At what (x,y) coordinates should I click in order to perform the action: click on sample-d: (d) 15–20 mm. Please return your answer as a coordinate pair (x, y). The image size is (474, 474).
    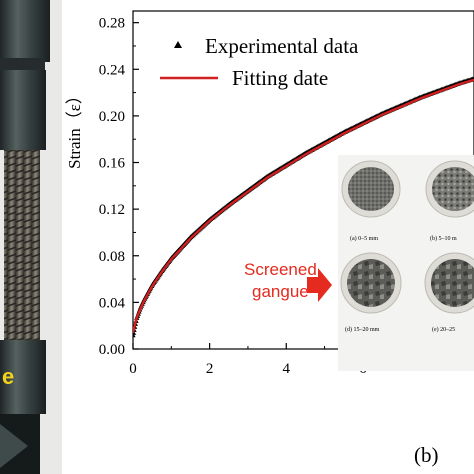
    Looking at the image, I should click on (371, 292).